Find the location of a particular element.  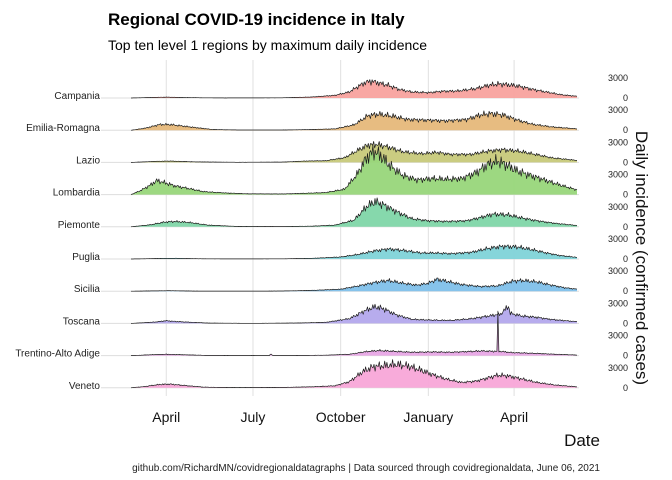

series-row: 0 3000 Sicilia is located at coordinates (351, 281).